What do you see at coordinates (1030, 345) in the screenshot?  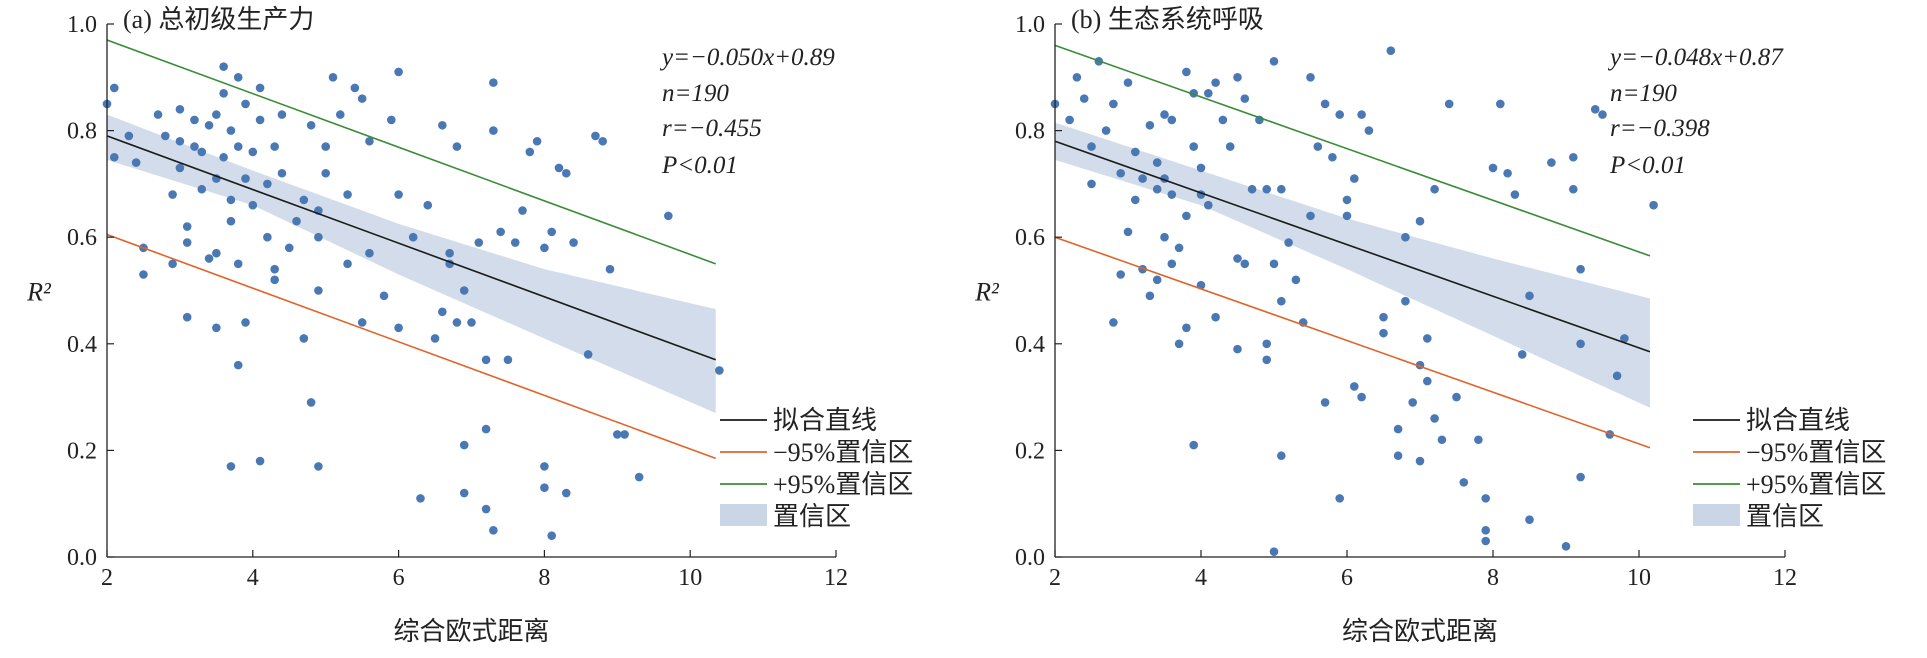 I see `y-tick-label: 0.4` at bounding box center [1030, 345].